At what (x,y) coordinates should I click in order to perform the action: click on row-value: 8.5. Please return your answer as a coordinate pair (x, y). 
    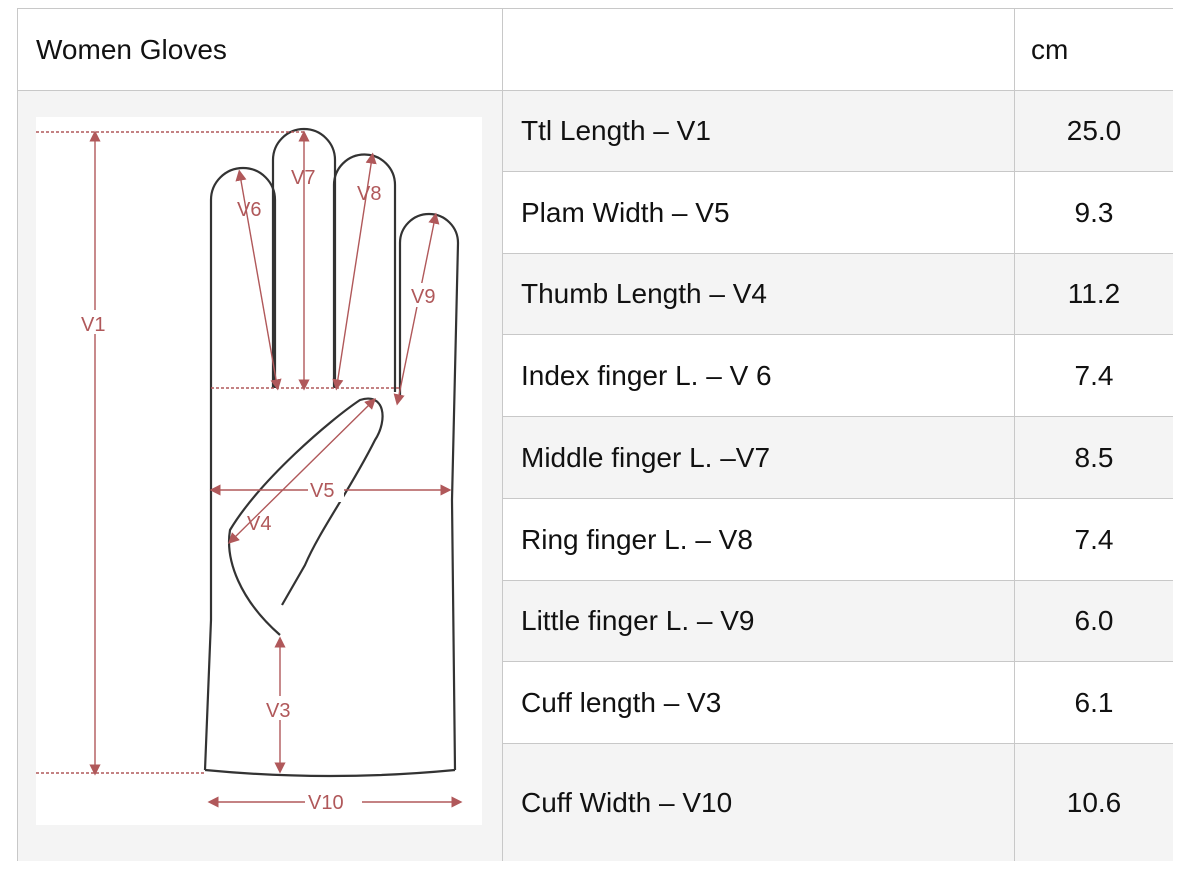
    Looking at the image, I should click on (1094, 458).